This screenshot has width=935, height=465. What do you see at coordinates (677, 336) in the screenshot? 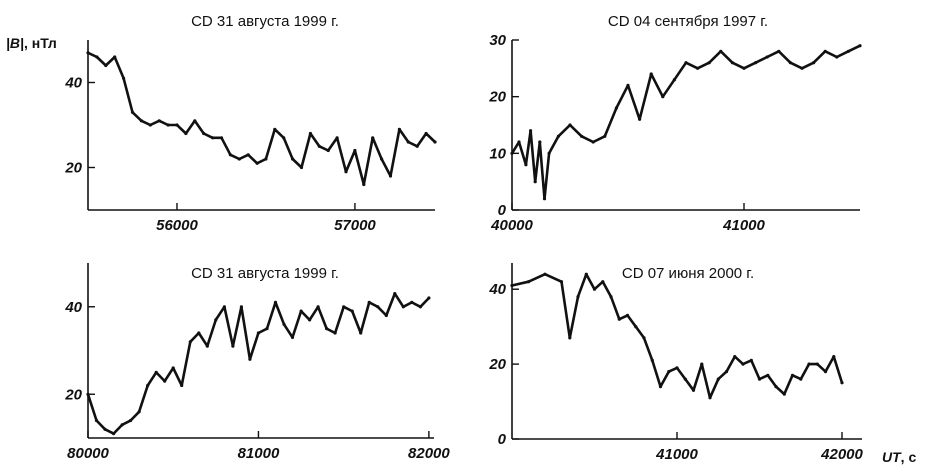
I see `series-line-p4` at bounding box center [677, 336].